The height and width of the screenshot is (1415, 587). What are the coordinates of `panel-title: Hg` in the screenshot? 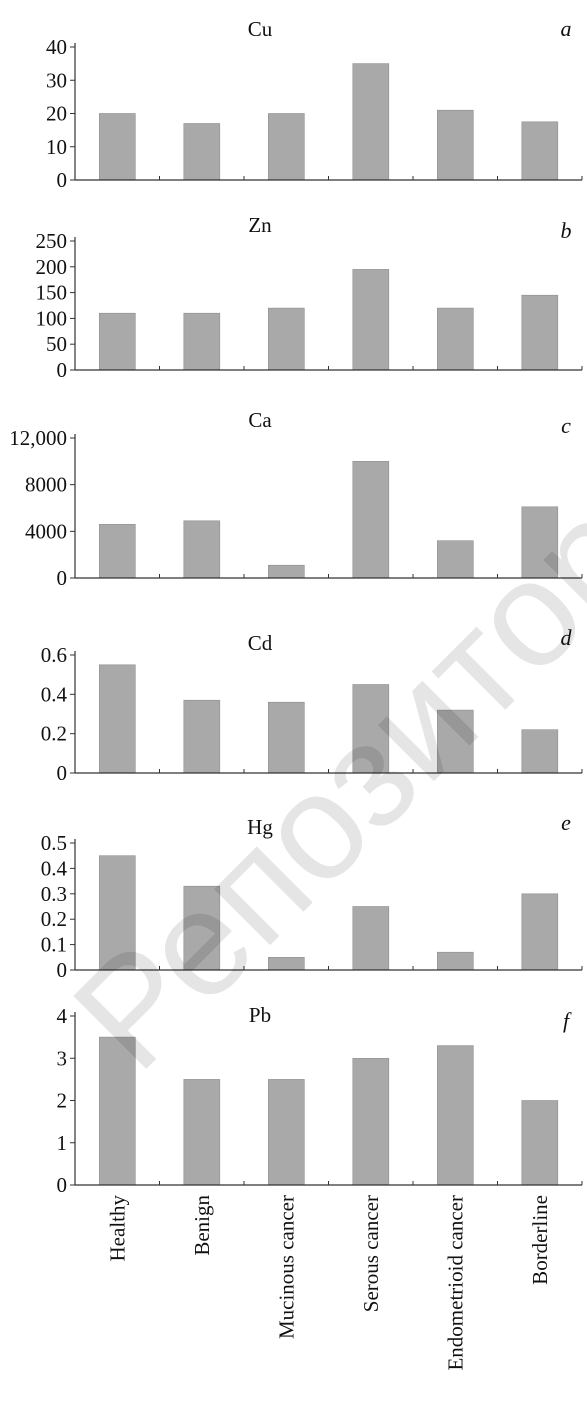 It's located at (260, 827).